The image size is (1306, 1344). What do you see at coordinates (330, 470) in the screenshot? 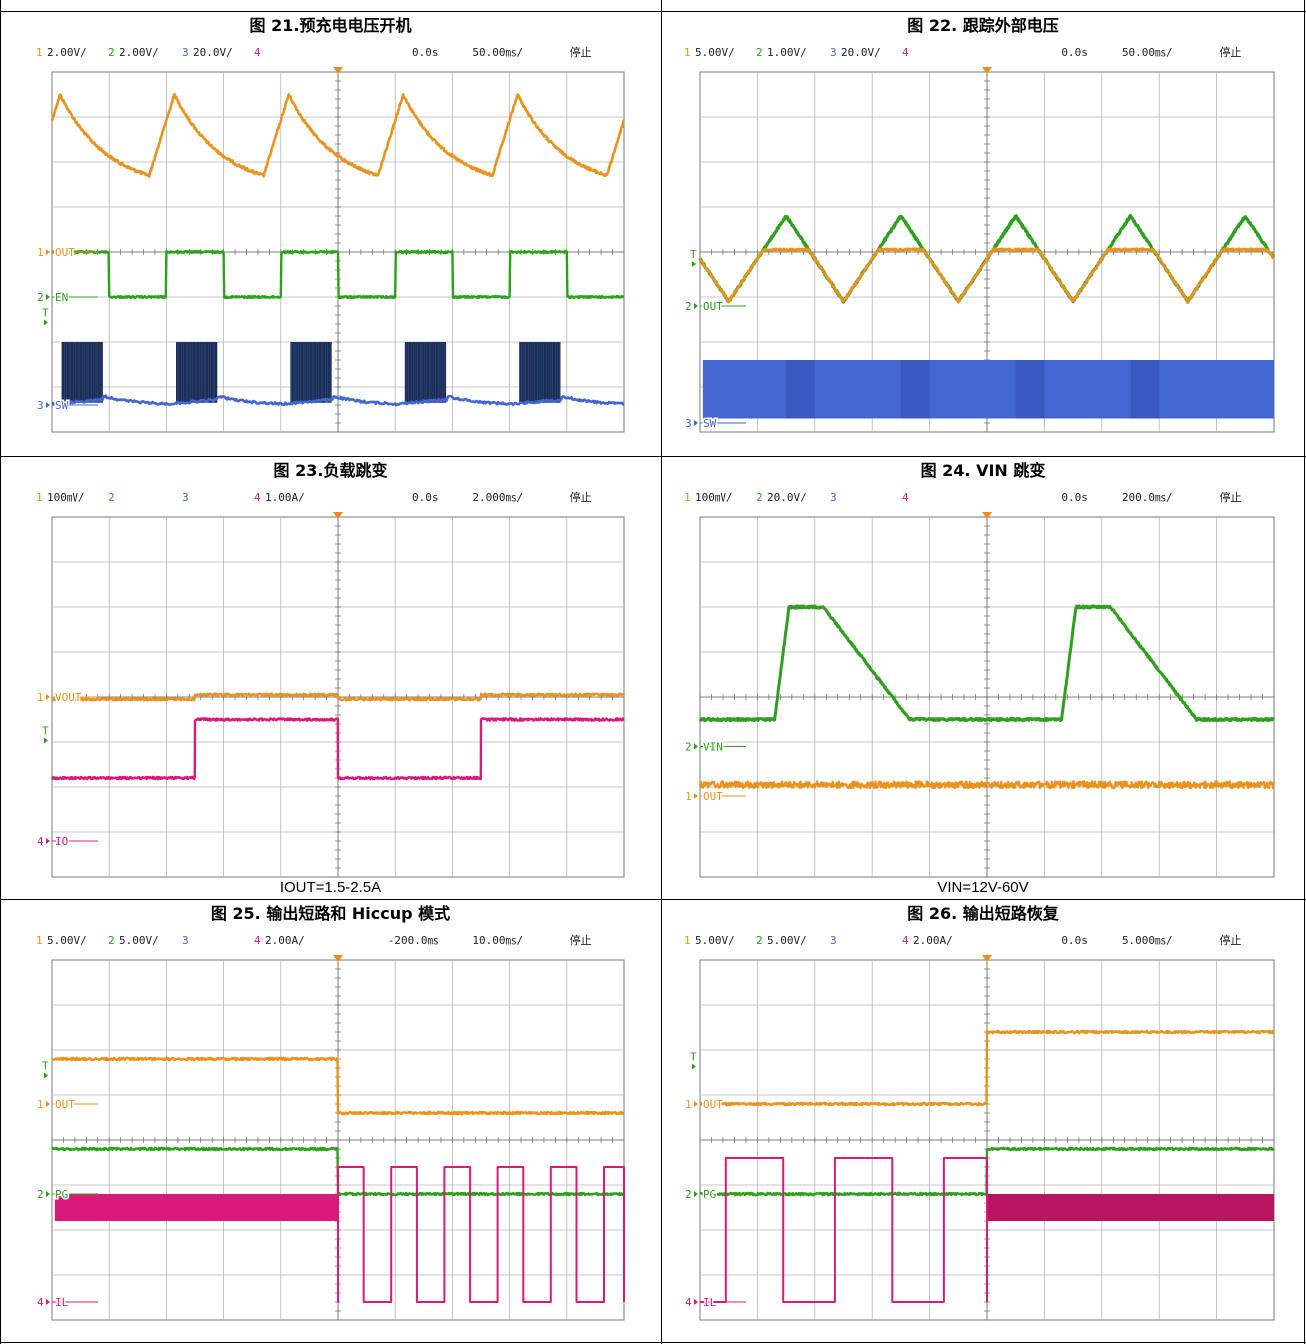
I see `figure-title: 图 23.负载跳变` at bounding box center [330, 470].